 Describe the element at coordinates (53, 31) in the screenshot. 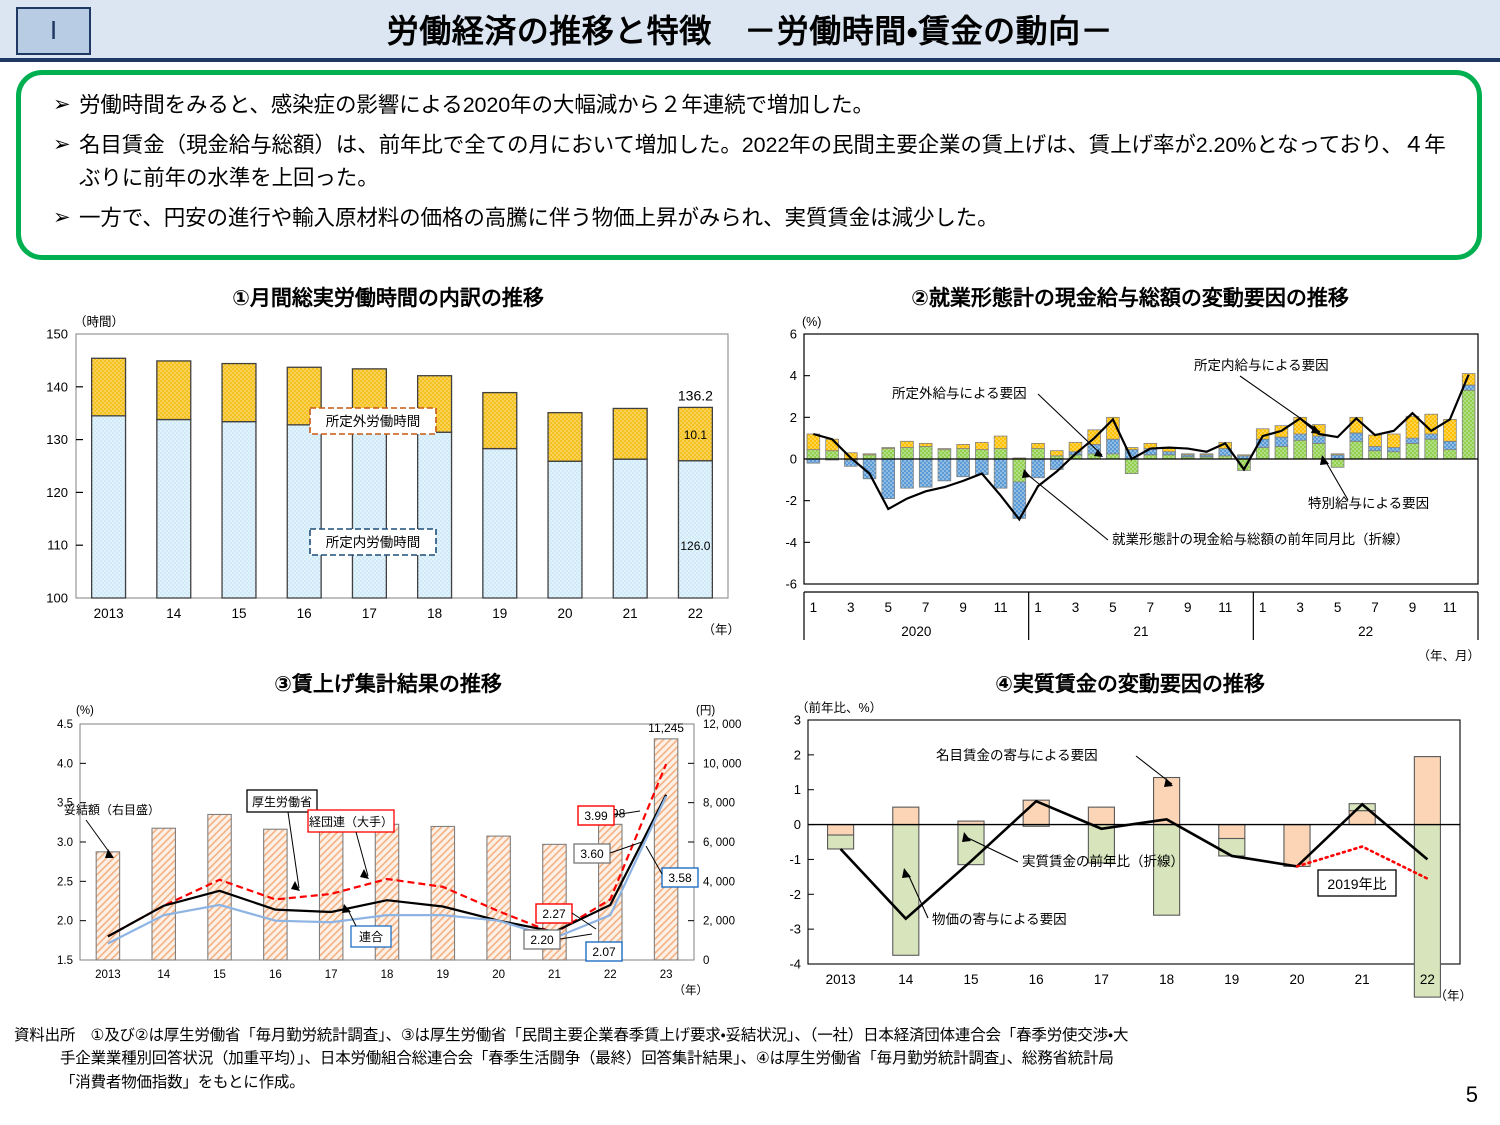

I see `section-number: Ⅰ` at that location.